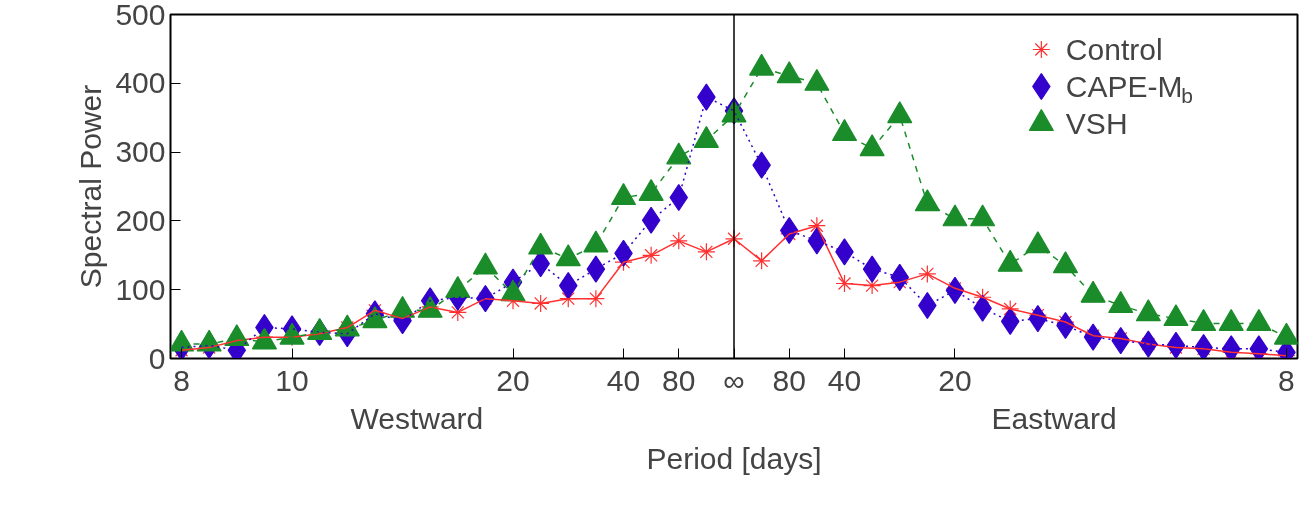  Describe the element at coordinates (91, 186) in the screenshot. I see `y-axis-title: Spectral Power` at that location.